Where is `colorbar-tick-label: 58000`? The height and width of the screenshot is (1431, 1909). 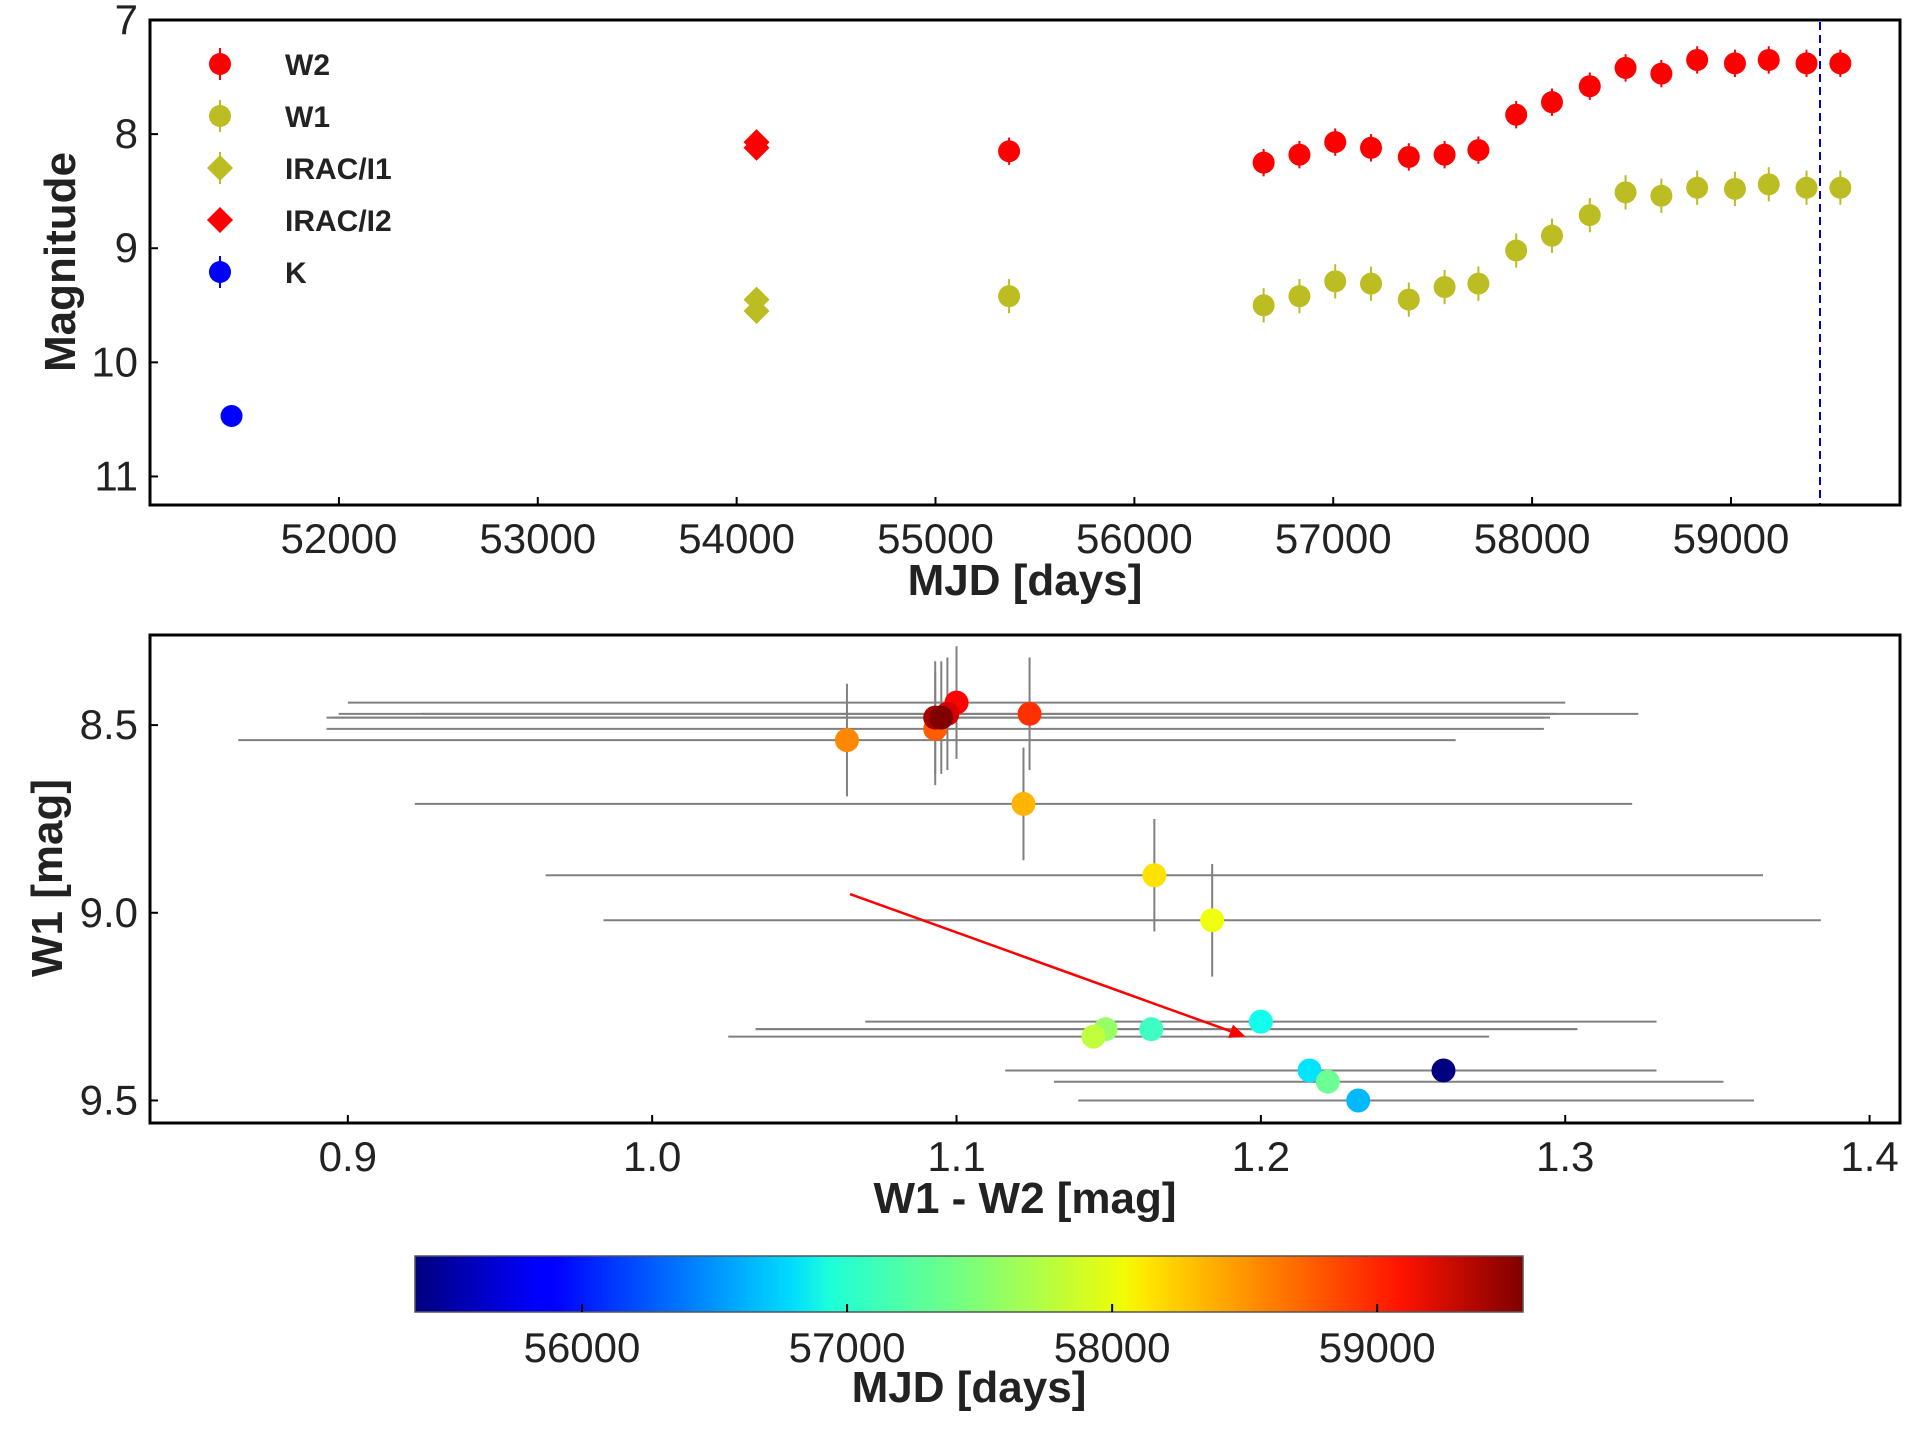 colorbar-tick-label: 58000 is located at coordinates (1112, 1347).